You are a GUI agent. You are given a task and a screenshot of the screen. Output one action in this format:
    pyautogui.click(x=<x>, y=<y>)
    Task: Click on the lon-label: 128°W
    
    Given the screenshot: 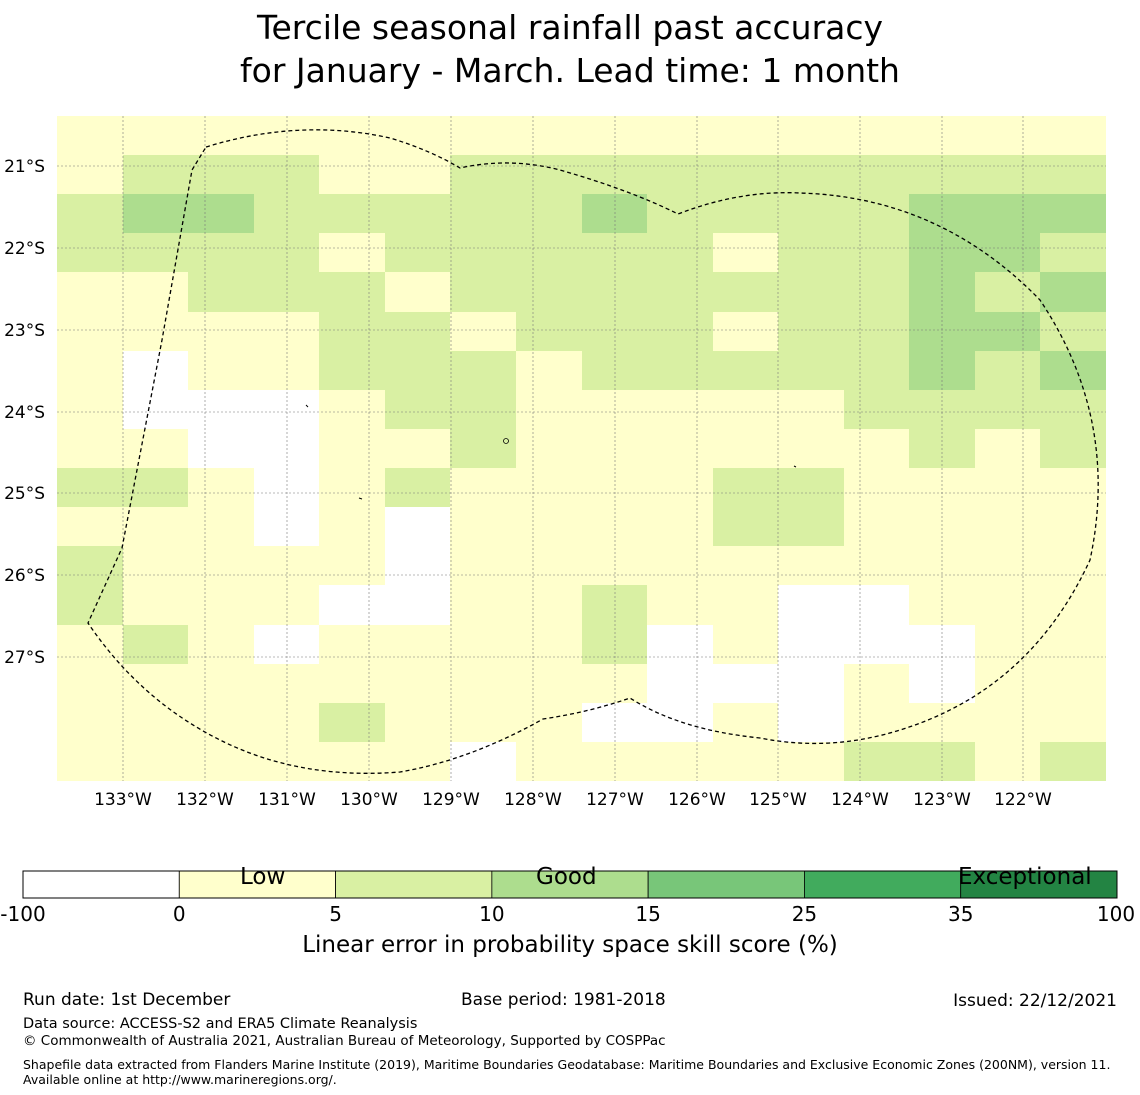 What is the action you would take?
    pyautogui.click(x=533, y=800)
    